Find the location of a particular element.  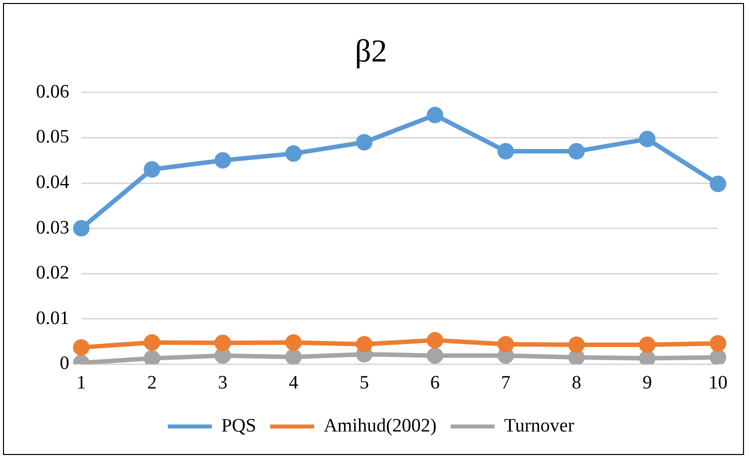

x-tick-label: 4 is located at coordinates (293, 383).